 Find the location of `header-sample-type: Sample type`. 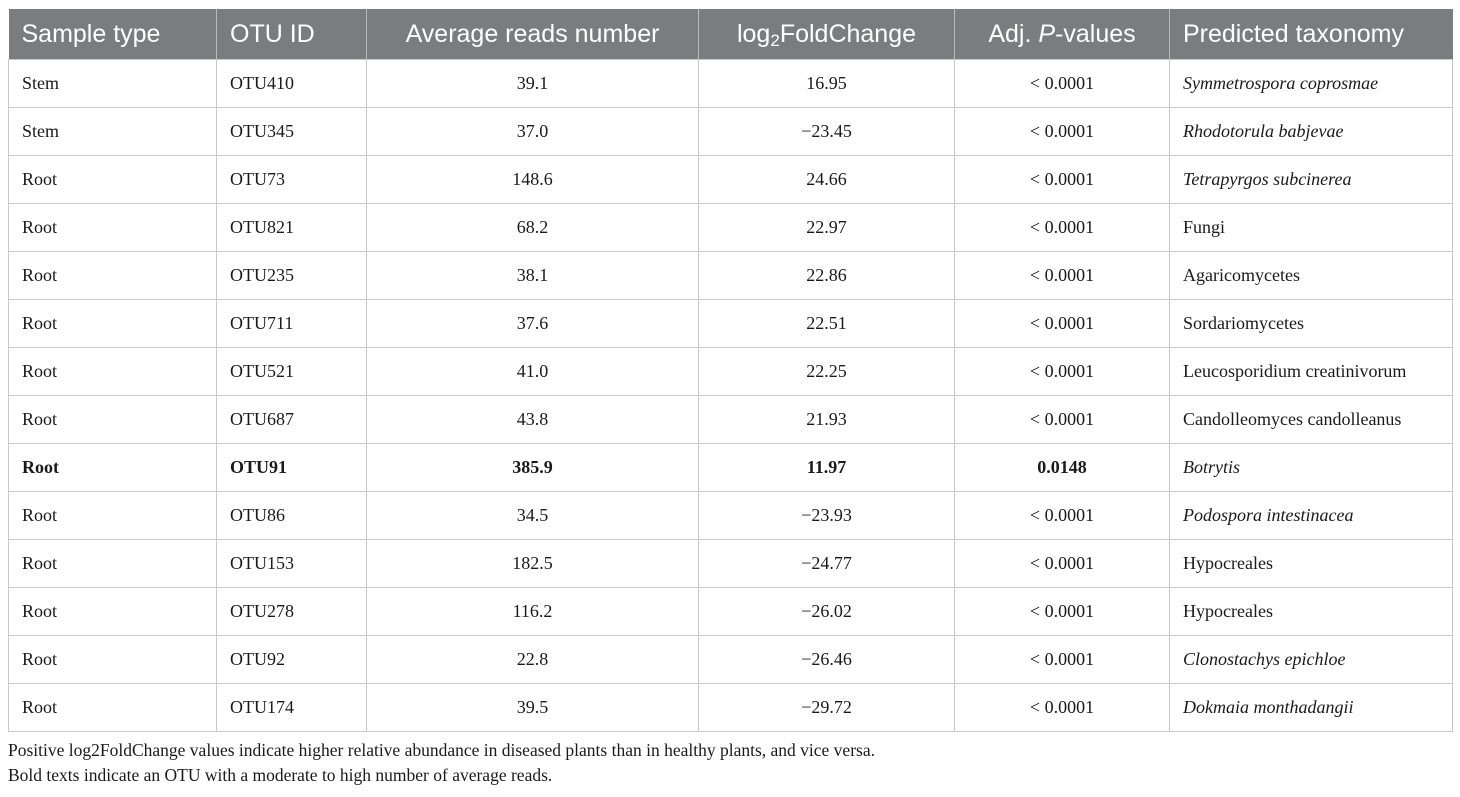

header-sample-type: Sample type is located at coordinates (112, 34).